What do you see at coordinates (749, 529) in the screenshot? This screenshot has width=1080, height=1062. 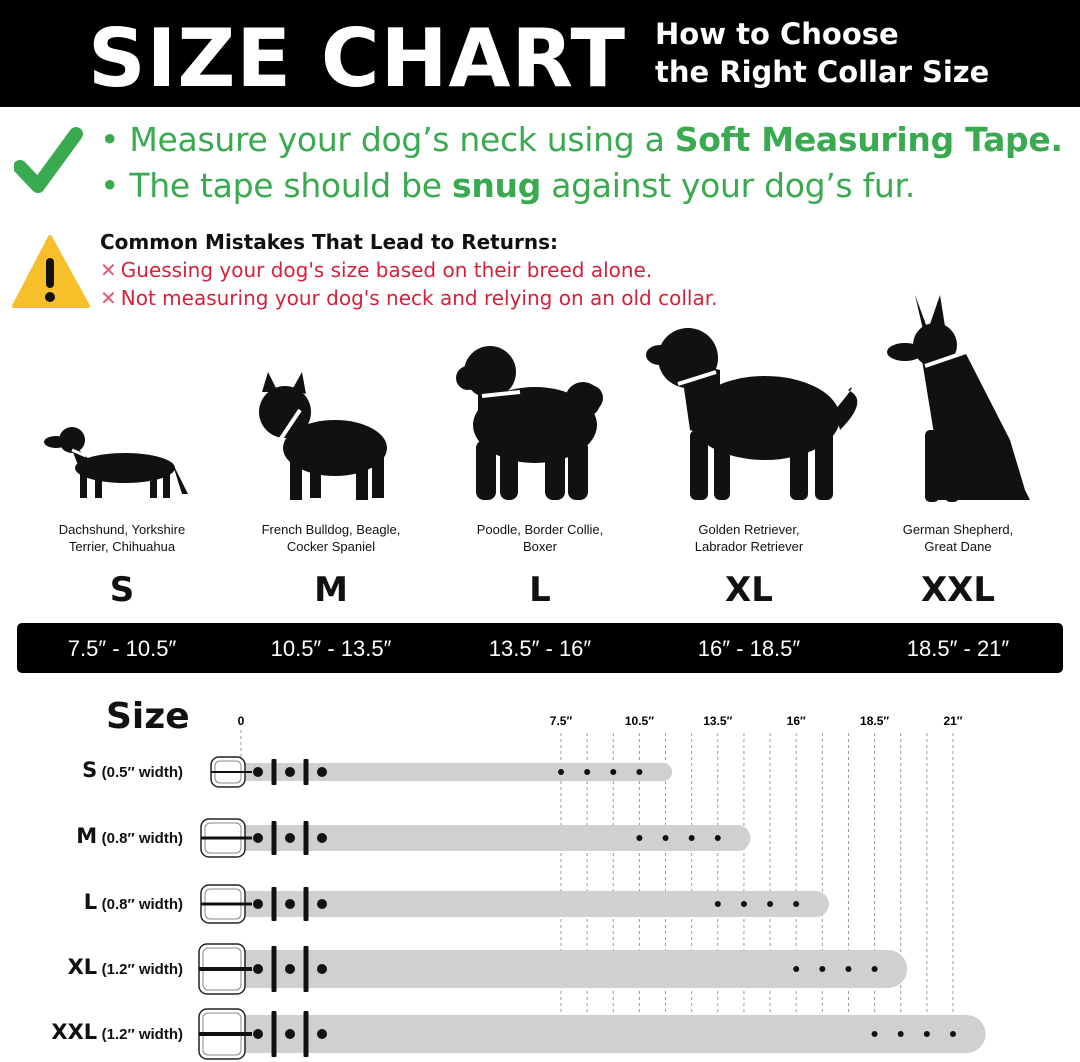 I see `breed-line: Golden Retriever,` at bounding box center [749, 529].